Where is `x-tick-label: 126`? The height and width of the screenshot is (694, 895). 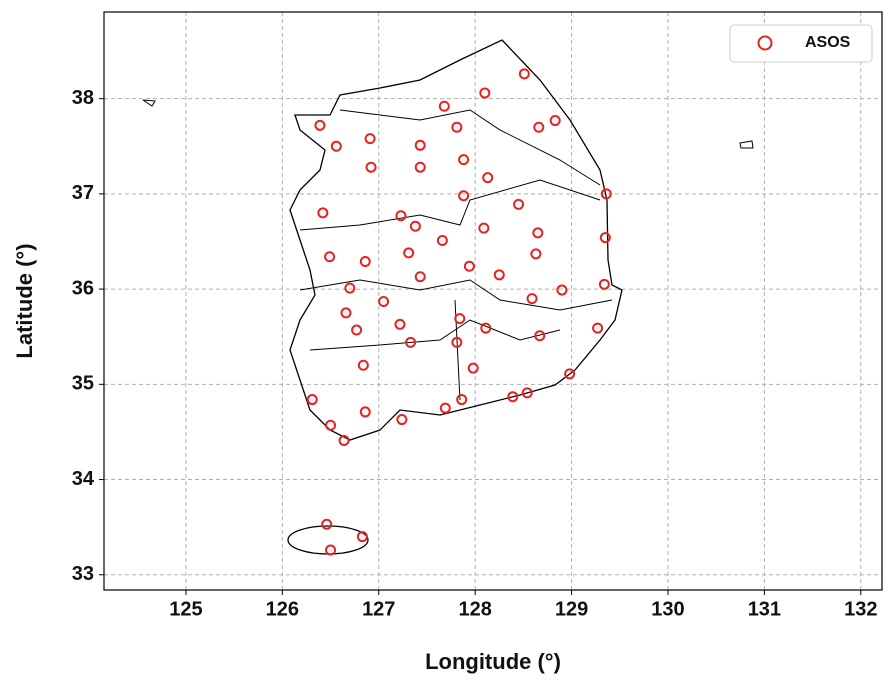 x-tick-label: 126 is located at coordinates (282, 609).